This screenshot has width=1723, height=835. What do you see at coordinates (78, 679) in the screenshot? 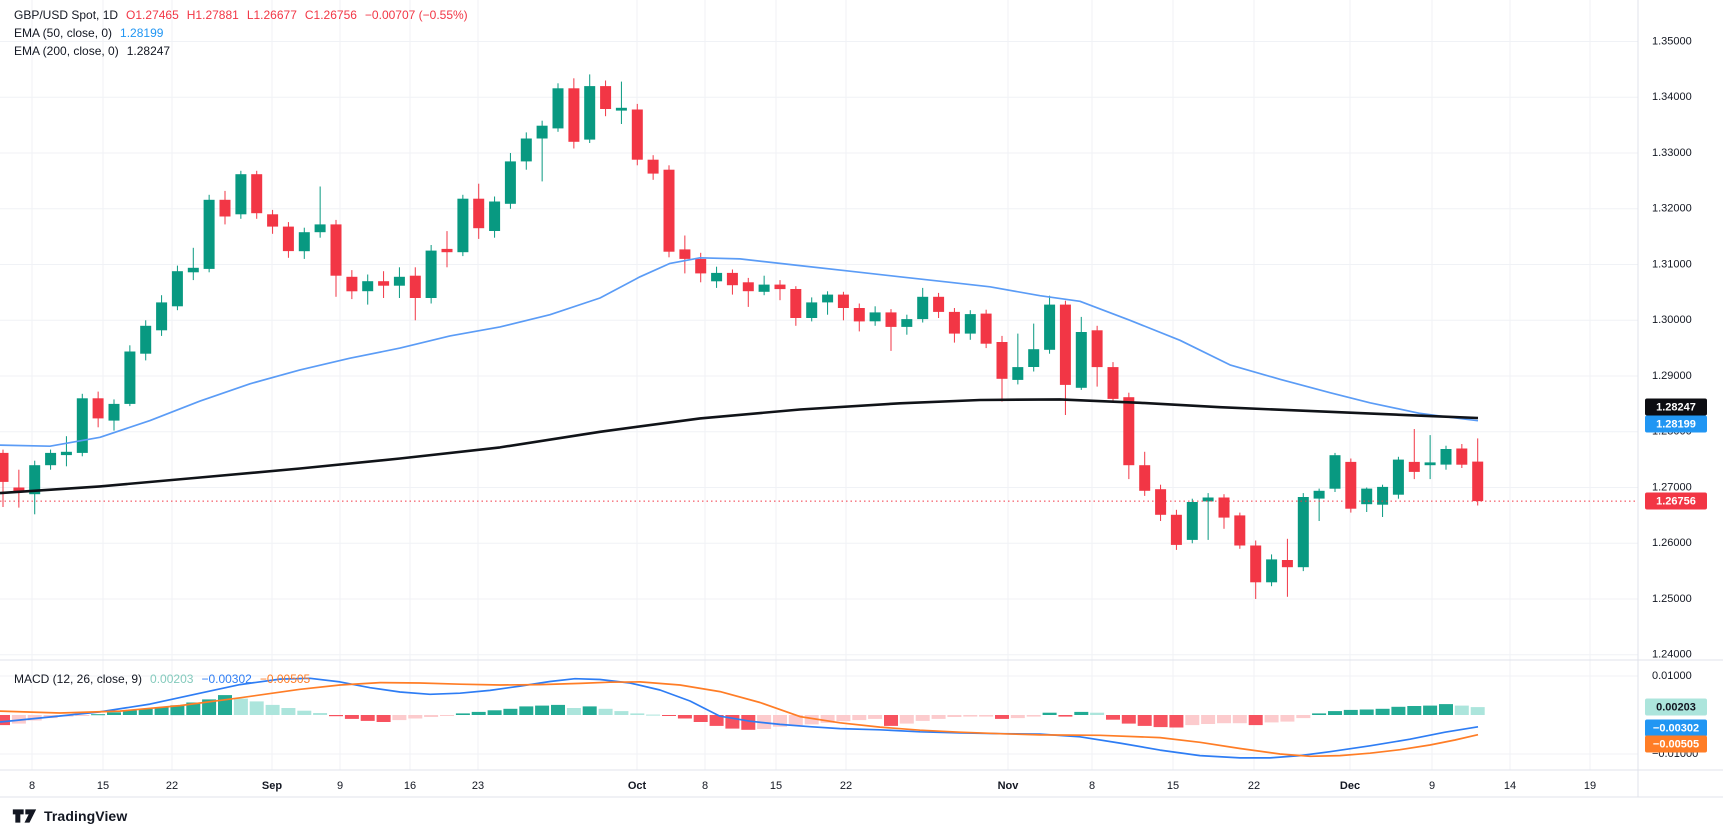
I see `macd-label: MACD (12, 26, close, 9)` at bounding box center [78, 679].